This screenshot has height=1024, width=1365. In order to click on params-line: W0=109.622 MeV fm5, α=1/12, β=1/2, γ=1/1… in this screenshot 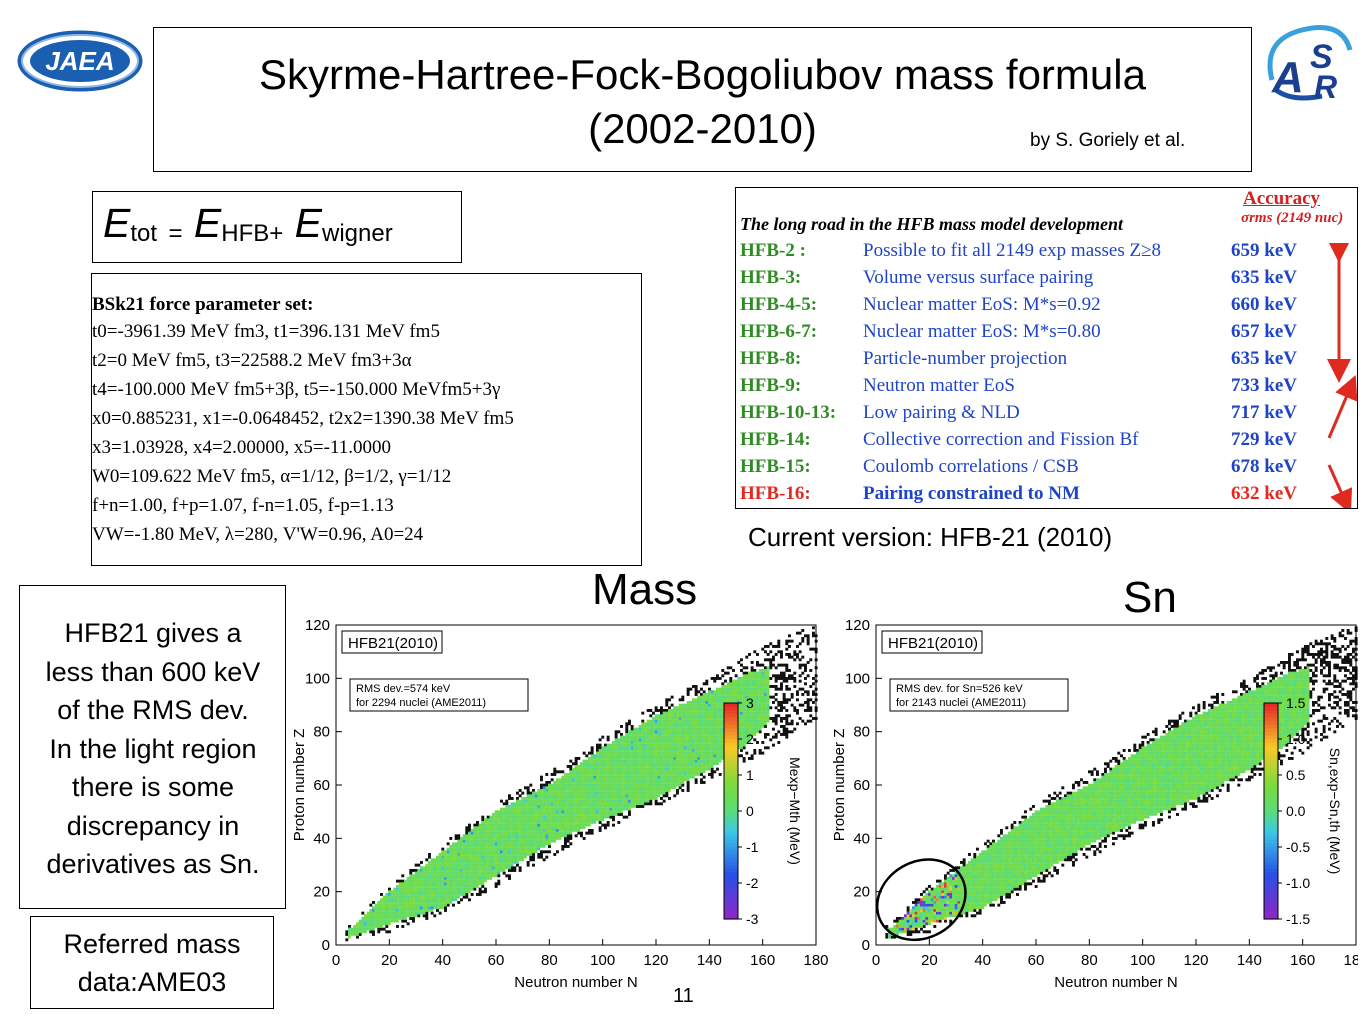, I will do `click(271, 477)`.